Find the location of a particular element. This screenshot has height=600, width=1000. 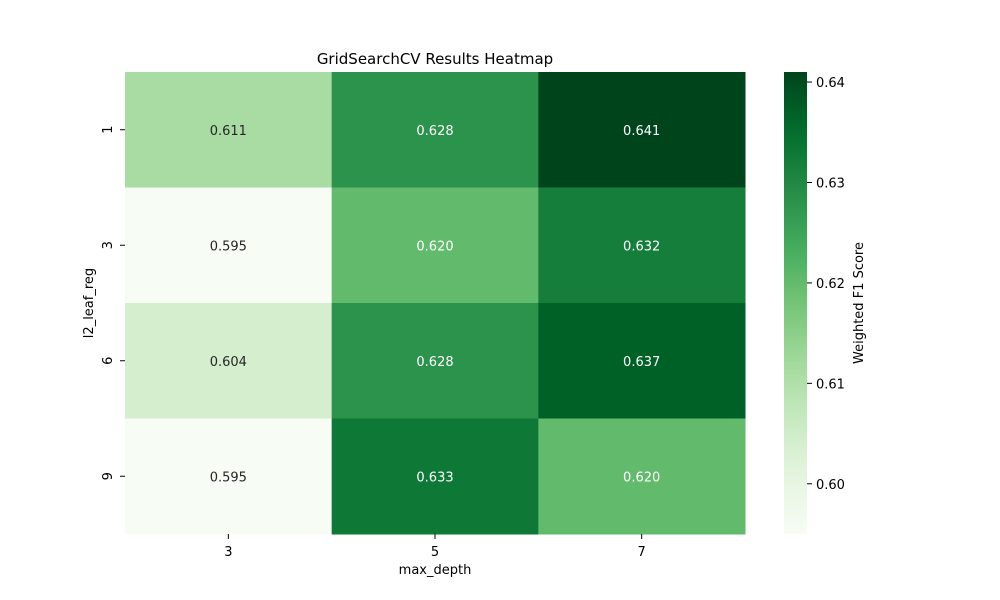

cell-value-label: 0.641 is located at coordinates (641, 131).